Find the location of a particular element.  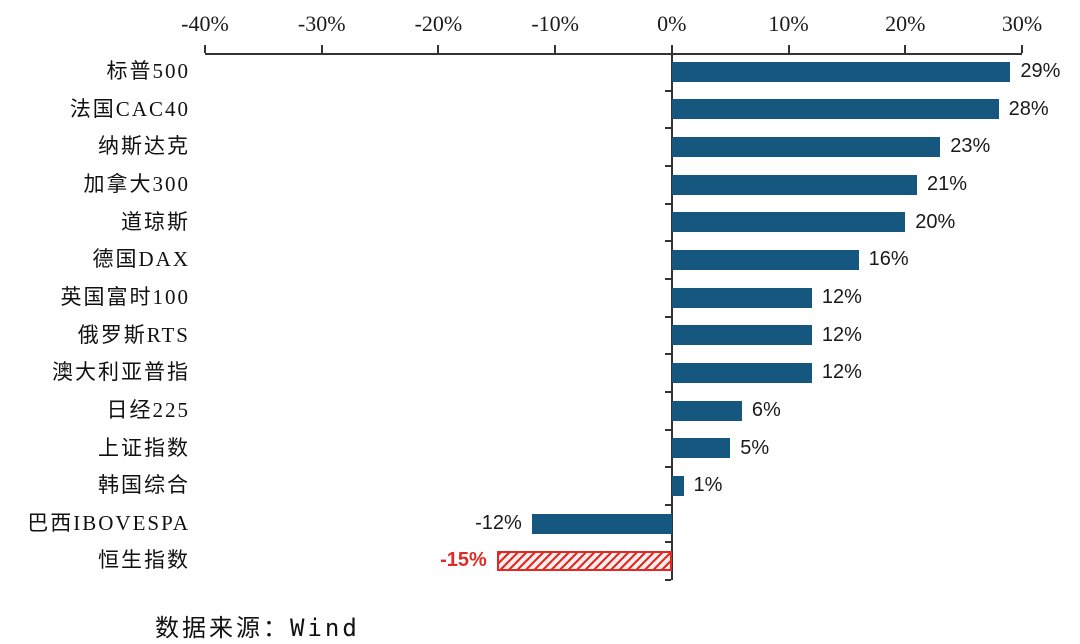

category-label: 韩国综合 is located at coordinates (144, 485).